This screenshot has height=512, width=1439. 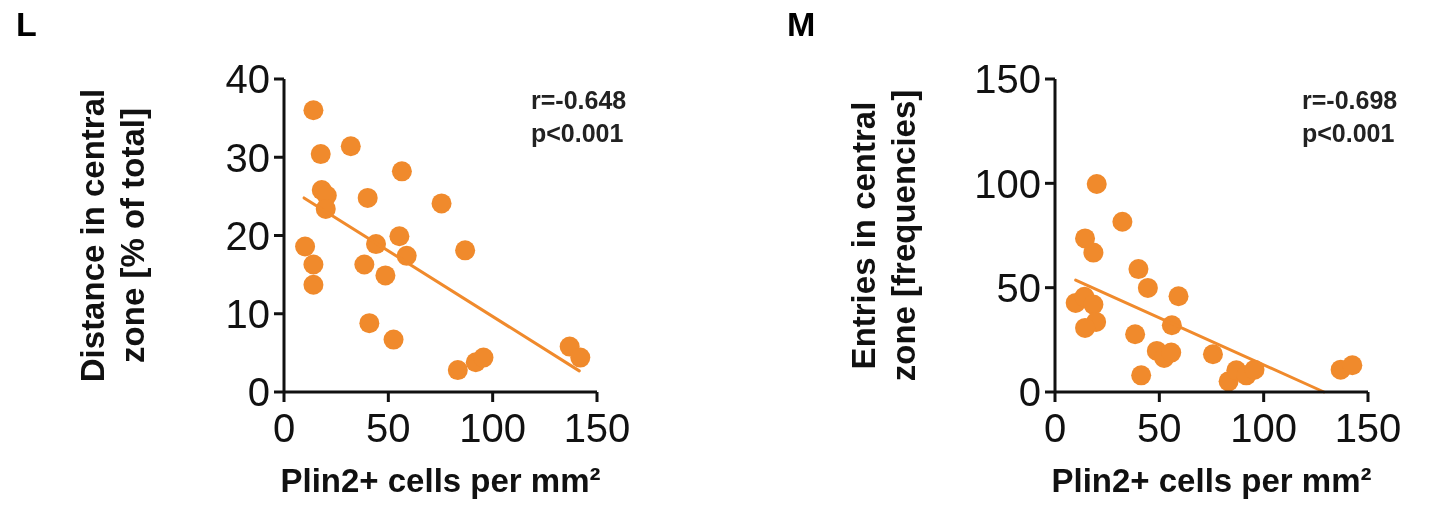 I want to click on annotation: r=-0.648, so click(x=579, y=100).